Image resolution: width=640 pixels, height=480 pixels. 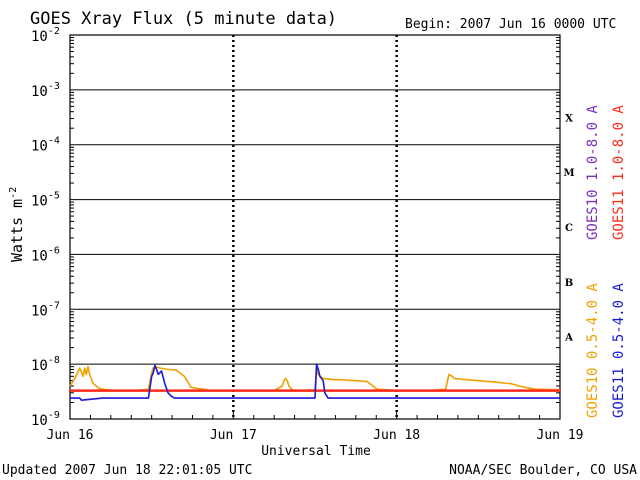 I want to click on y-tick-label: 10⁻⁴, so click(x=45, y=145).